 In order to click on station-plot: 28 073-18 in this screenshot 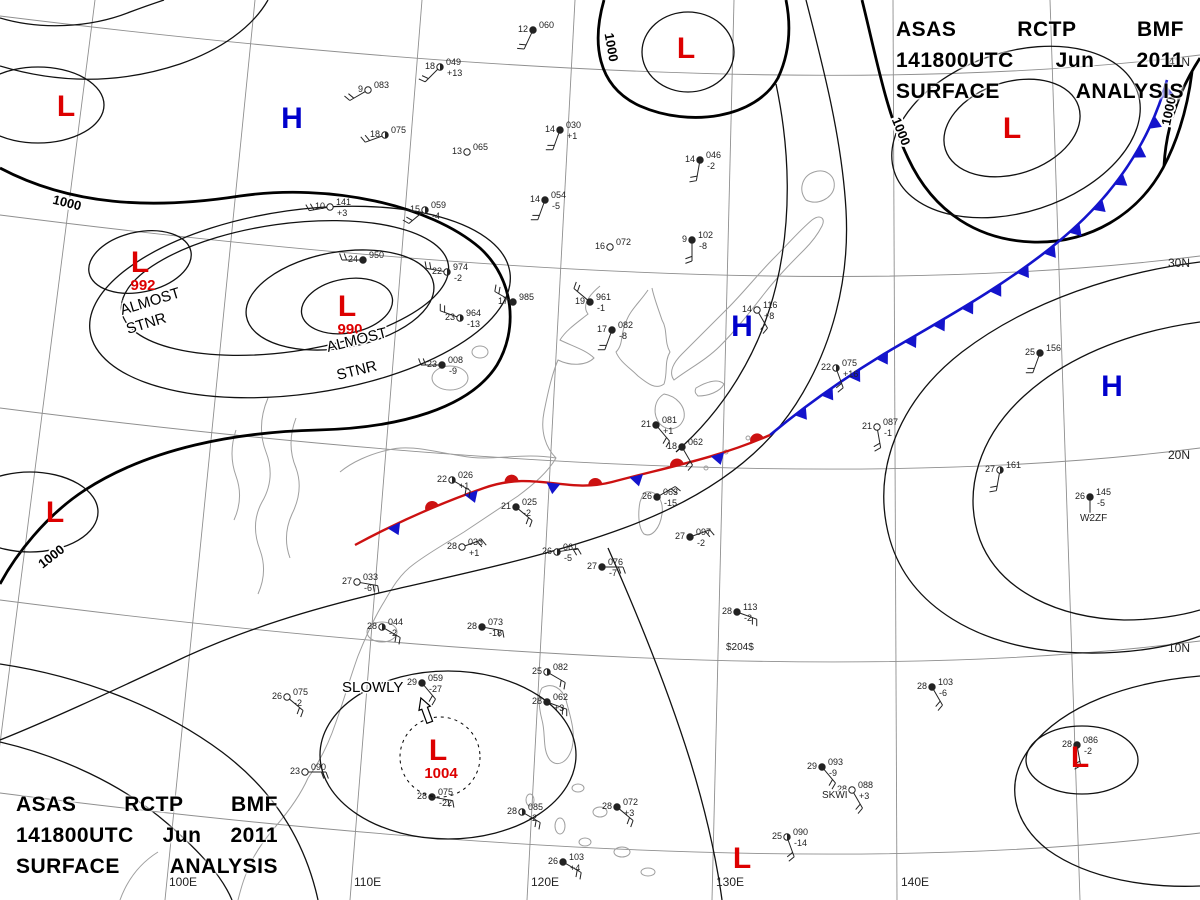, I will do `click(486, 627)`.